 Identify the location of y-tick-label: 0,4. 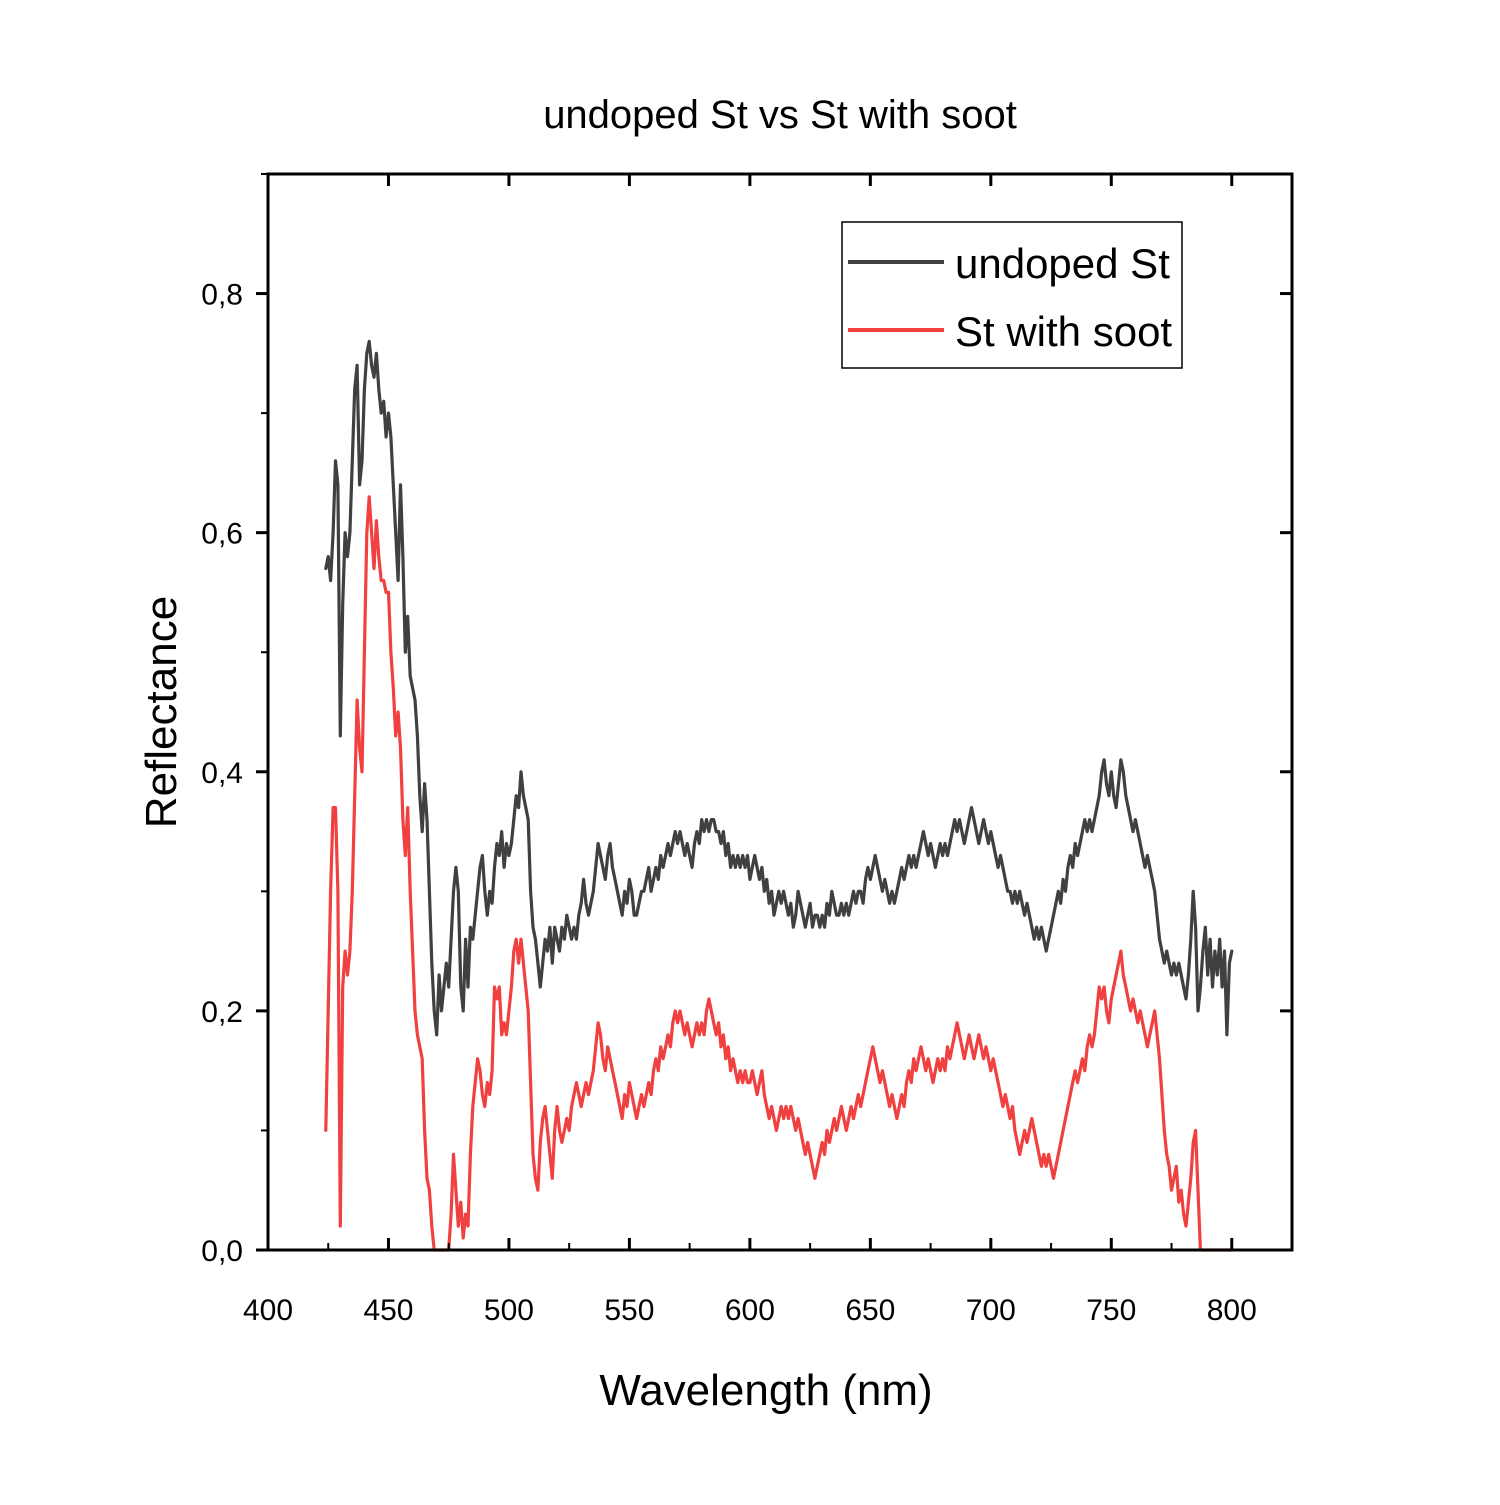
(222, 773).